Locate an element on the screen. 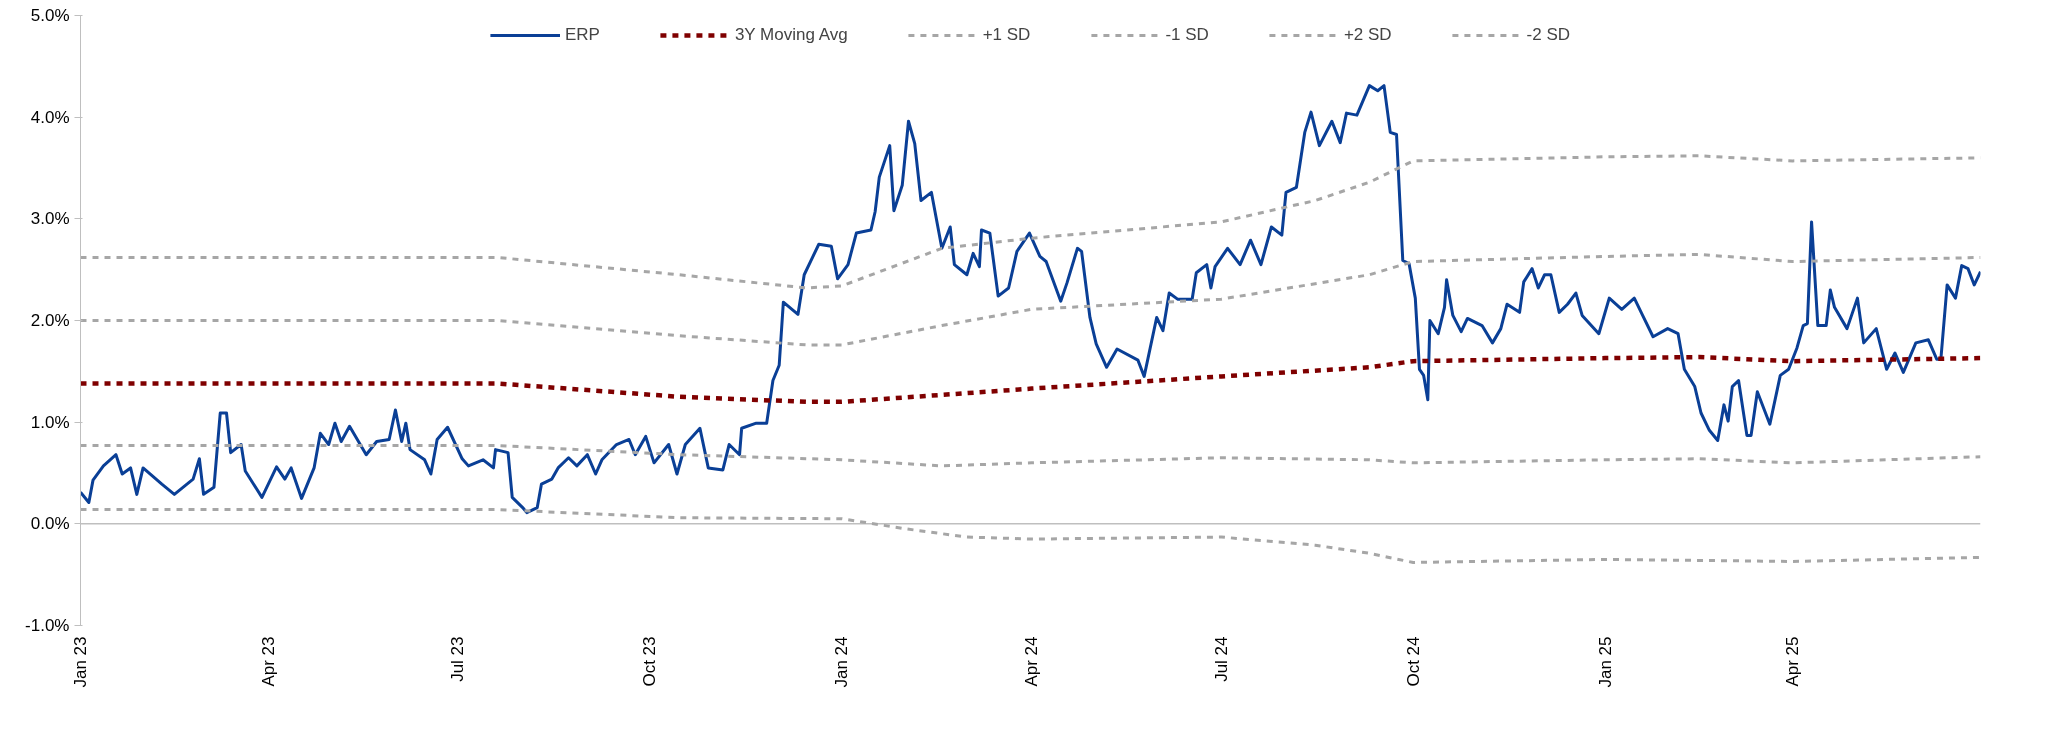  x-tick-label: Jan 25 is located at coordinates (1605, 662).